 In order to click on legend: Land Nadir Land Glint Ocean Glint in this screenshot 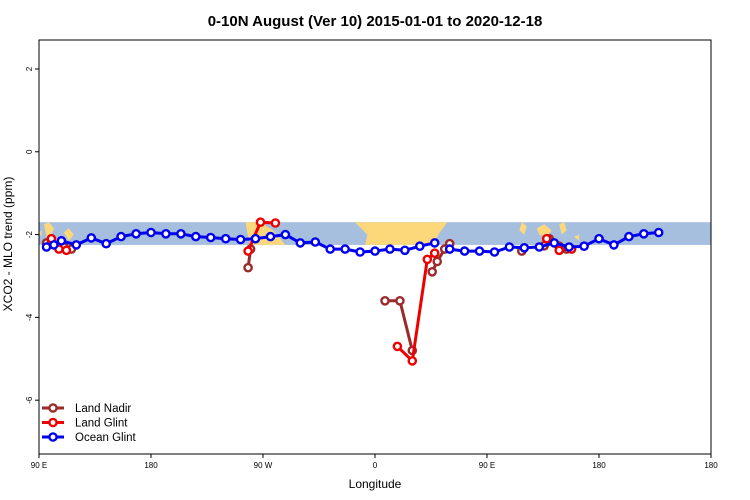, I will do `click(89, 423)`.